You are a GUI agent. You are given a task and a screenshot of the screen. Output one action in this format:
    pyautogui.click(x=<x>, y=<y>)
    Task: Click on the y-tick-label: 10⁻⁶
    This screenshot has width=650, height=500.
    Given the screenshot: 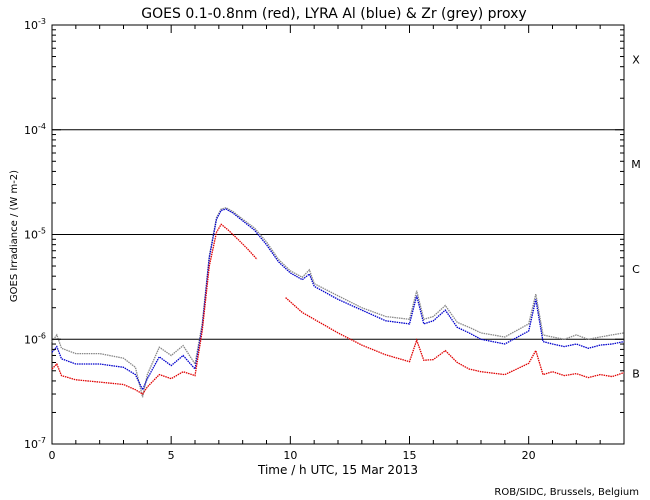 What is the action you would take?
    pyautogui.click(x=35, y=338)
    